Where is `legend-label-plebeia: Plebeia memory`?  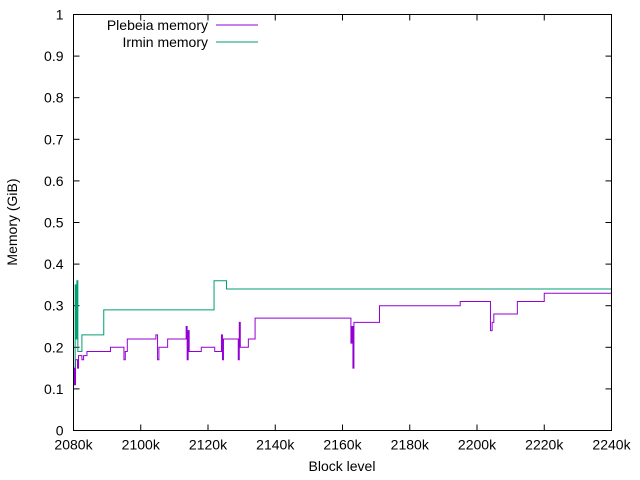 legend-label-plebeia: Plebeia memory is located at coordinates (157, 25).